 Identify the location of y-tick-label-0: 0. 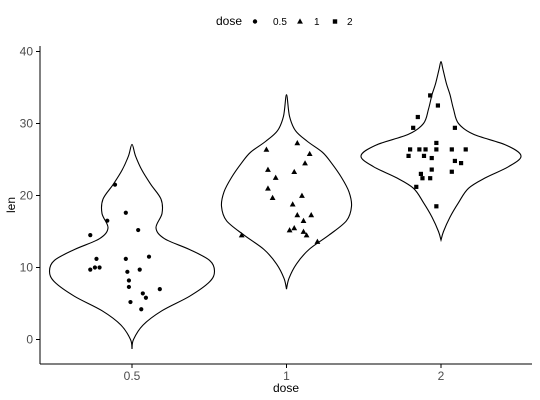
(29, 340).